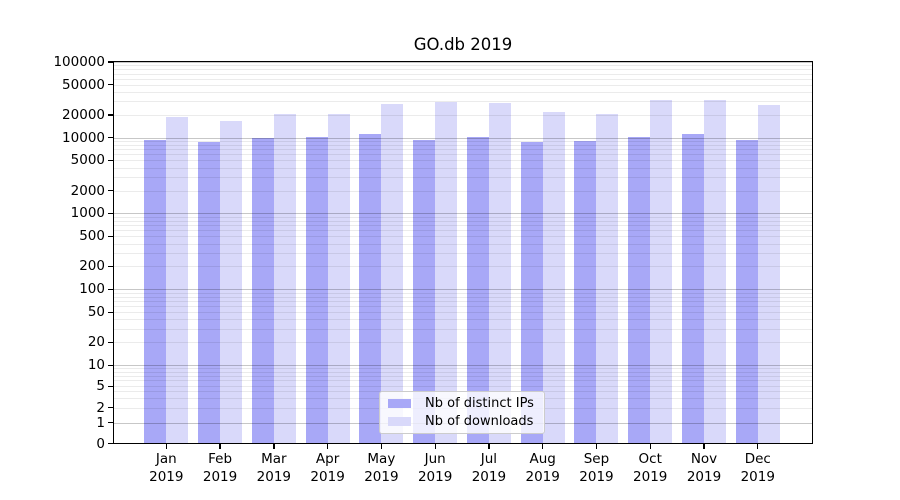  What do you see at coordinates (370, 288) in the screenshot?
I see `bar-distinct_ips-may` at bounding box center [370, 288].